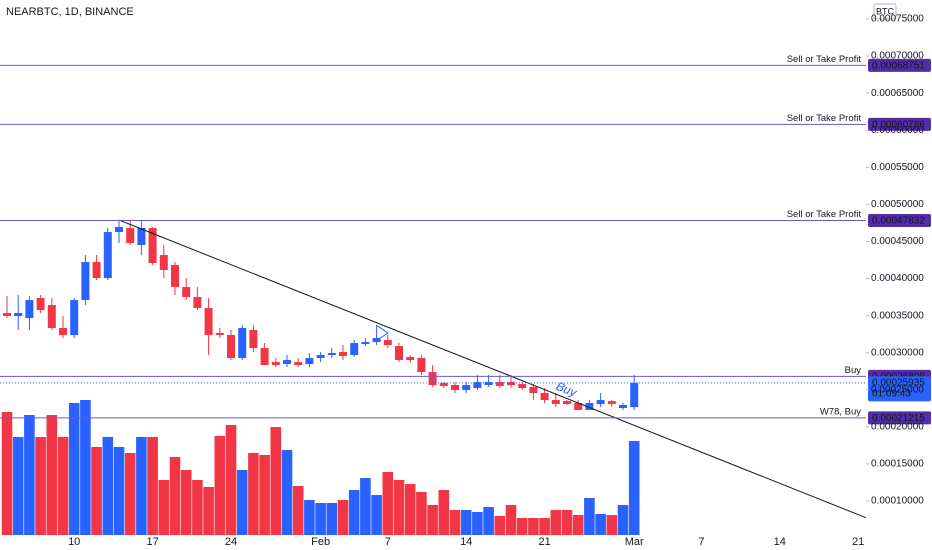 This screenshot has height=550, width=932. What do you see at coordinates (634, 542) in the screenshot?
I see `x-tick-label: Mar` at bounding box center [634, 542].